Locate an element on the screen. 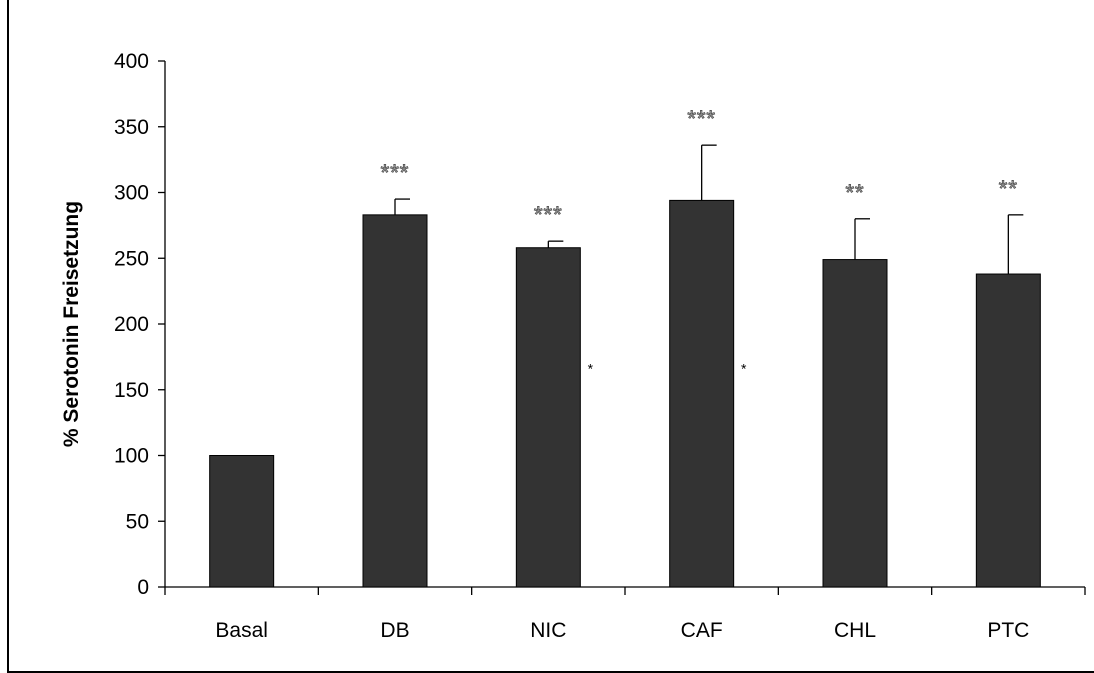 The height and width of the screenshot is (673, 1094). y-tick-label: 300 is located at coordinates (131, 193).